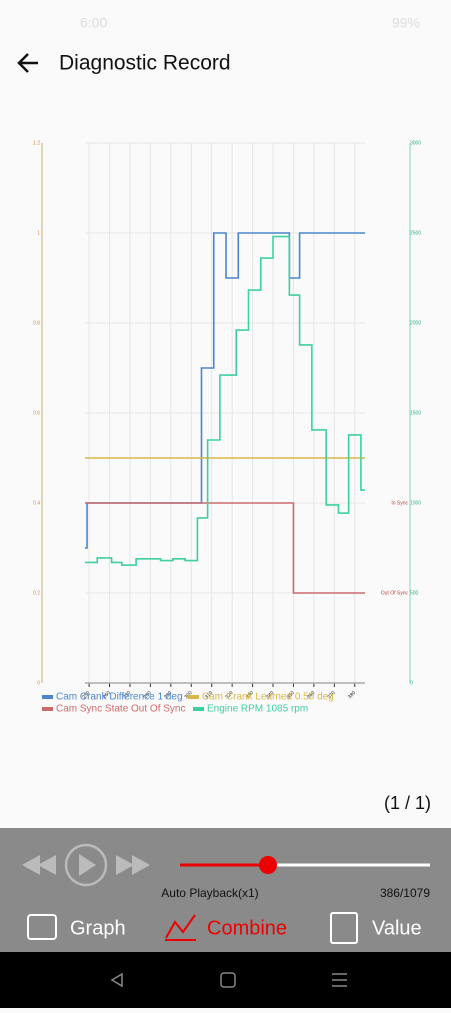 The height and width of the screenshot is (1013, 451). I want to click on x-tick-label: 290, so click(168, 695).